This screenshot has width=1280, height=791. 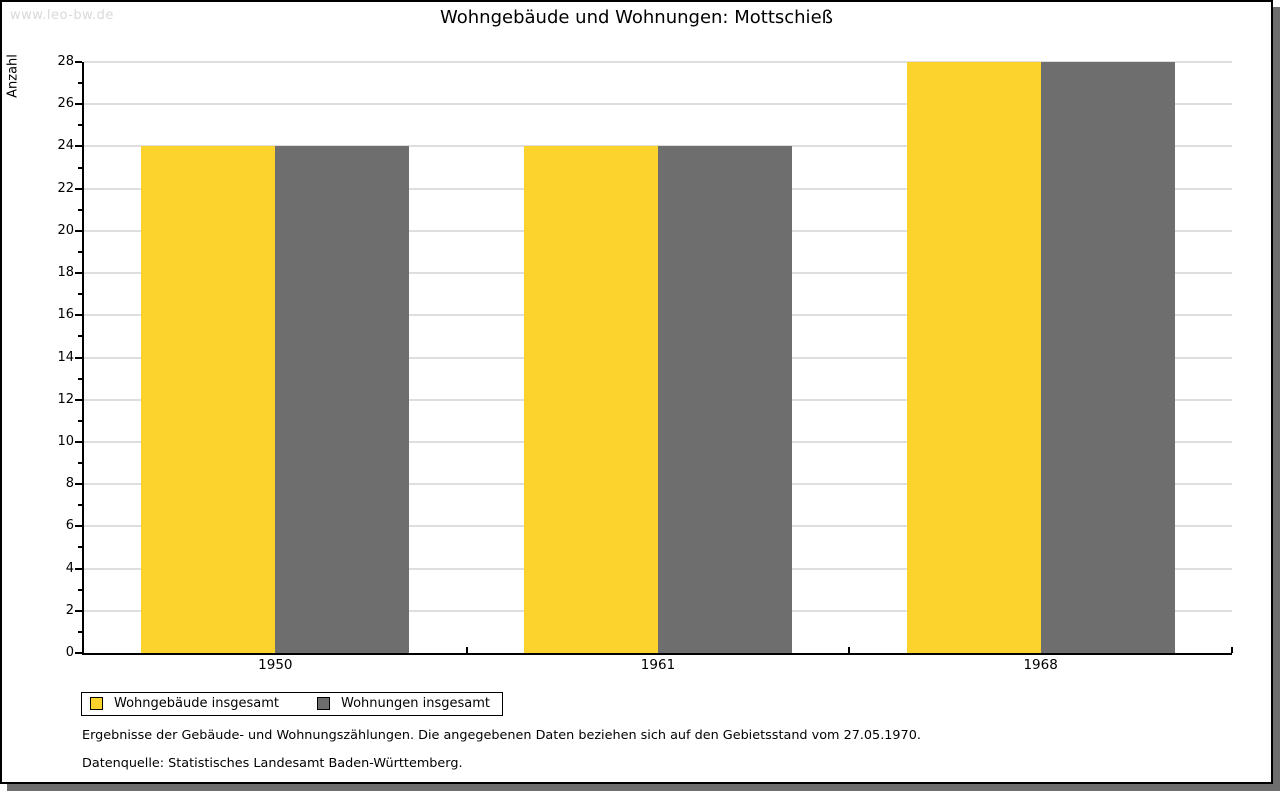 What do you see at coordinates (415, 703) in the screenshot?
I see `legend-label: Wohnungen insgesamt` at bounding box center [415, 703].